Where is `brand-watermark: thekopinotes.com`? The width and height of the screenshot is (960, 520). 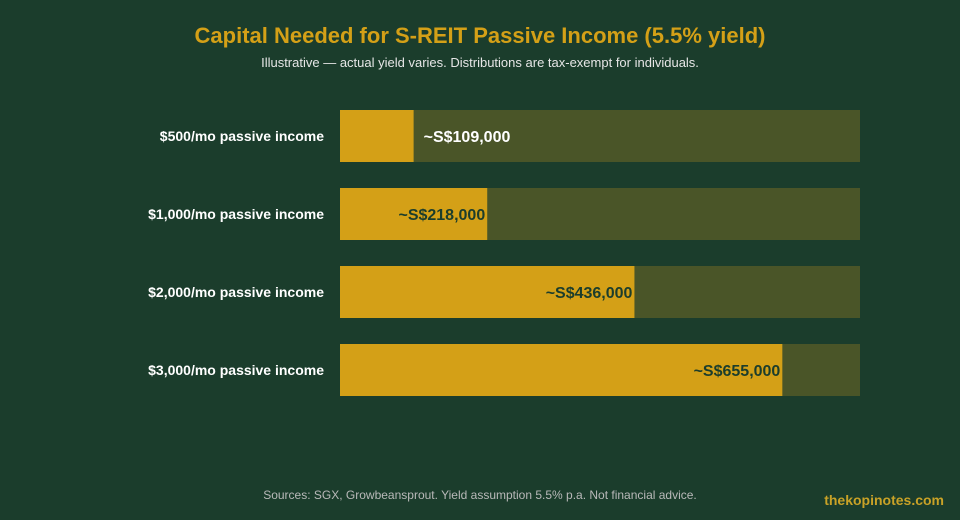 brand-watermark: thekopinotes.com is located at coordinates (884, 500).